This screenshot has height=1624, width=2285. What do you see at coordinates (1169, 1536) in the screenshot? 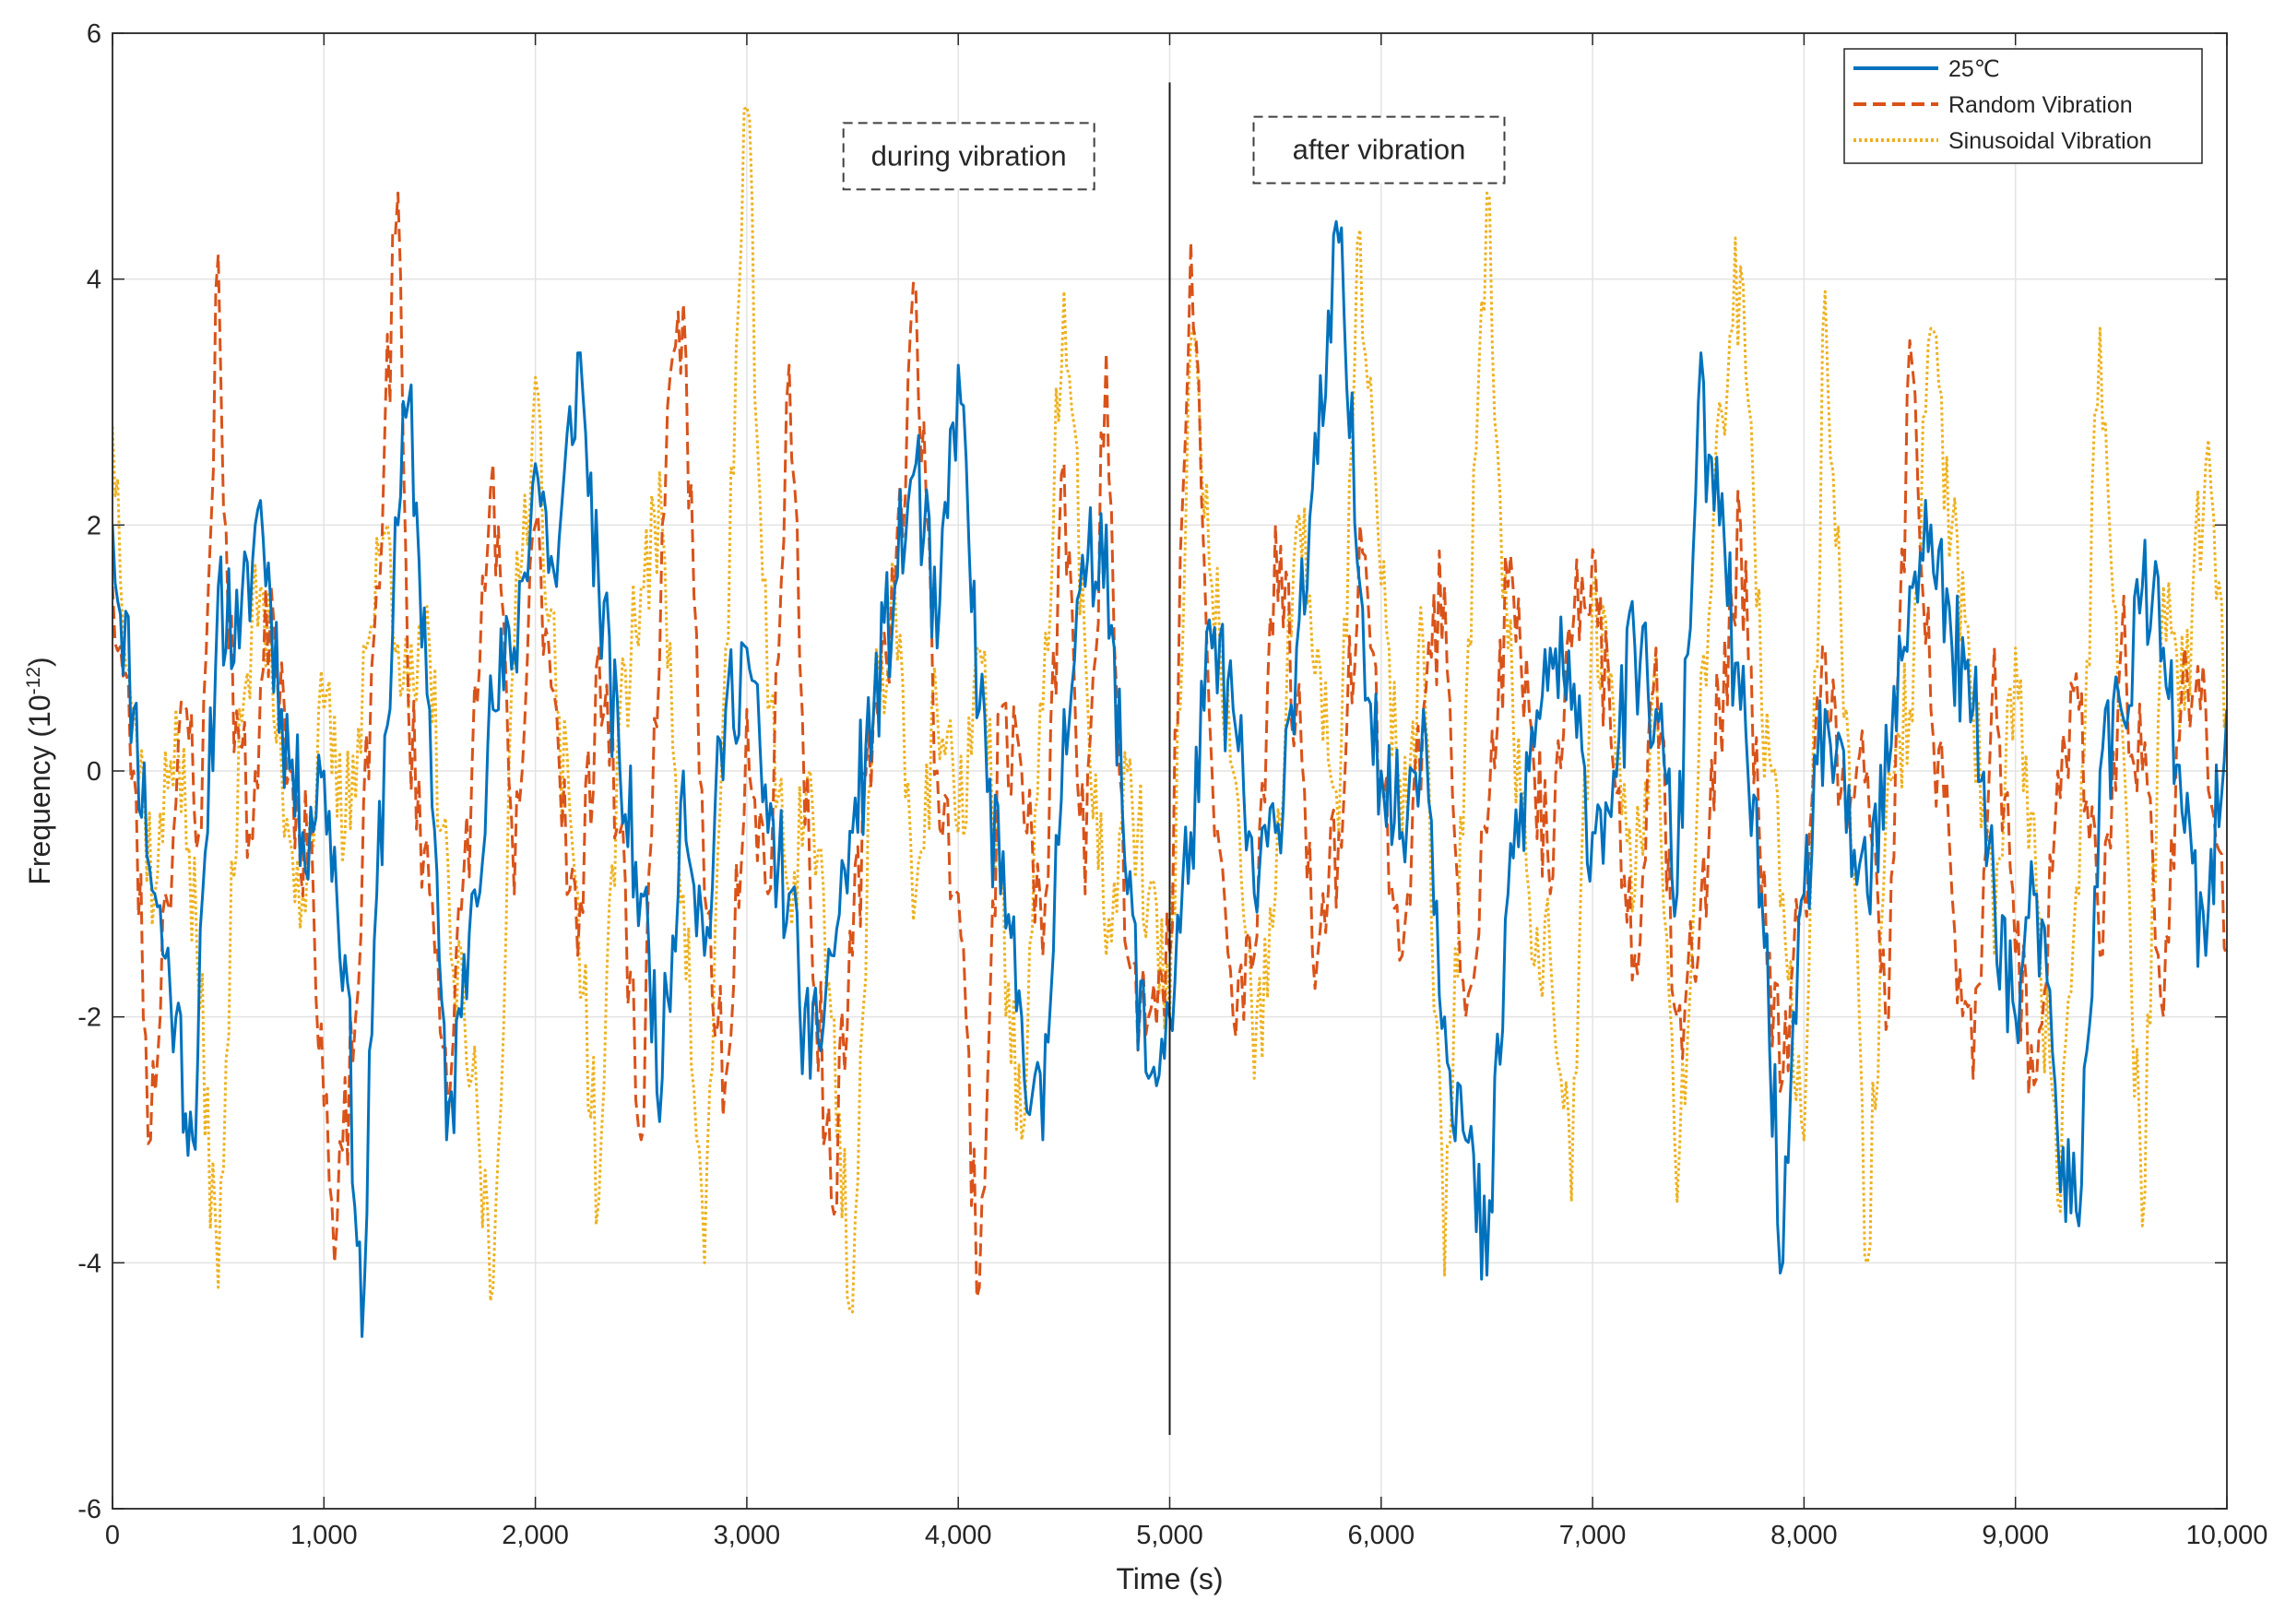
I see `x-tick-label: 5,000` at bounding box center [1169, 1536].